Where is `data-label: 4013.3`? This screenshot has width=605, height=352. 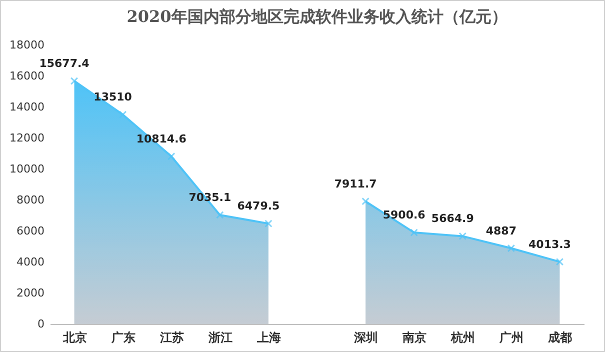 data-label: 4013.3 is located at coordinates (549, 244).